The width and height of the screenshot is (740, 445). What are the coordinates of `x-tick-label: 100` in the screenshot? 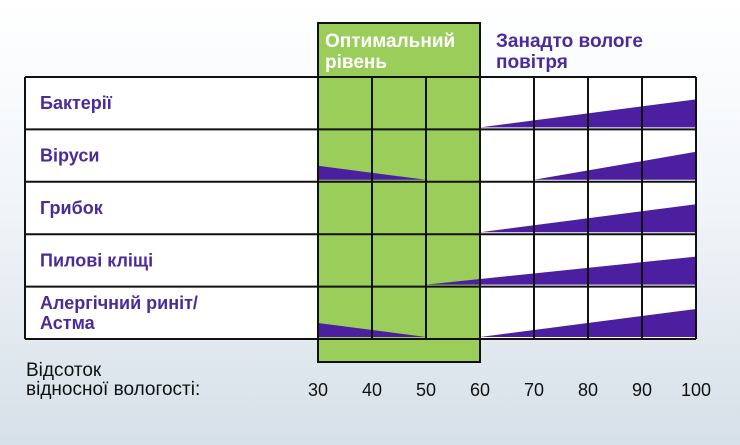 It's located at (696, 390).